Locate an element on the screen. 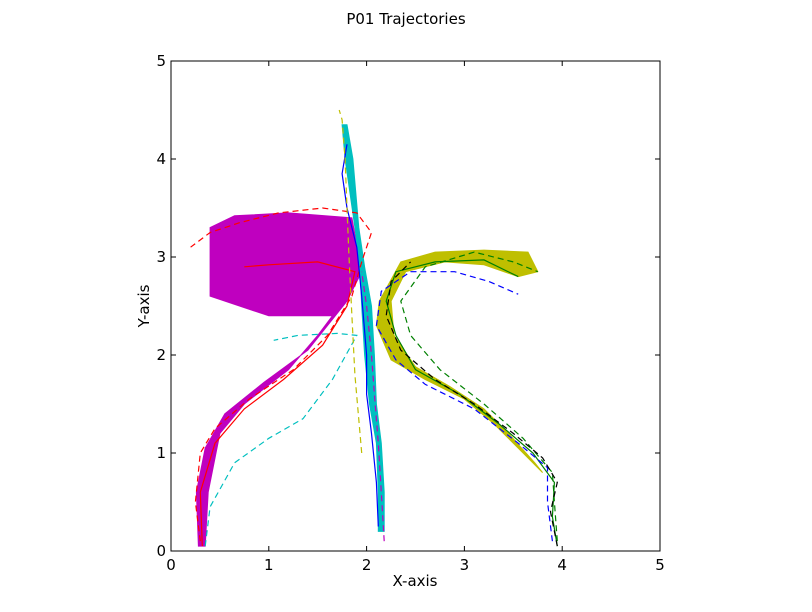 This screenshot has width=812, height=612. y-tick-label: 2 is located at coordinates (161, 355).